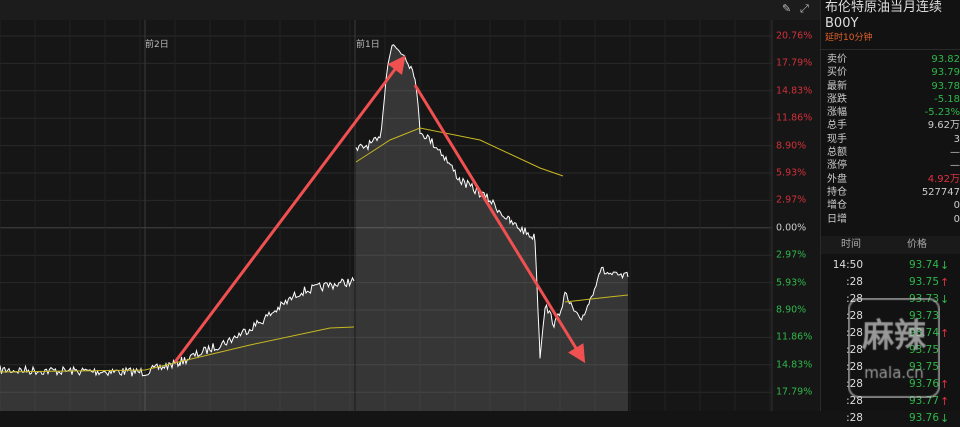 Image resolution: width=960 pixels, height=427 pixels. I want to click on quote-value: 4.92万, so click(943, 179).